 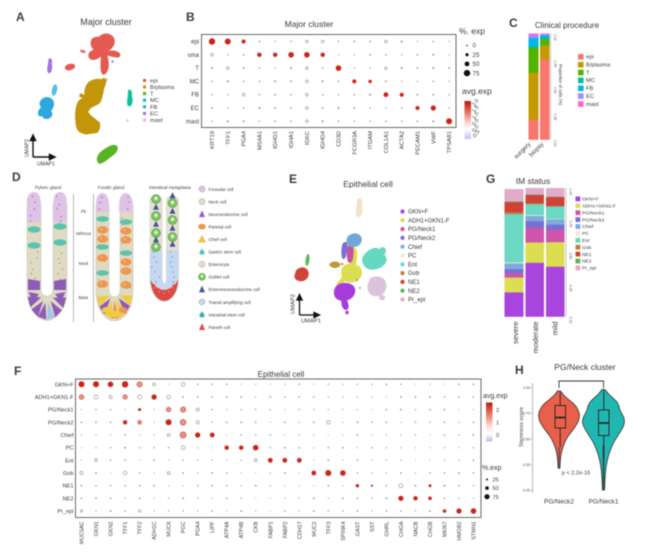 I want to click on svg-text: 0.25, so click(x=571, y=288).